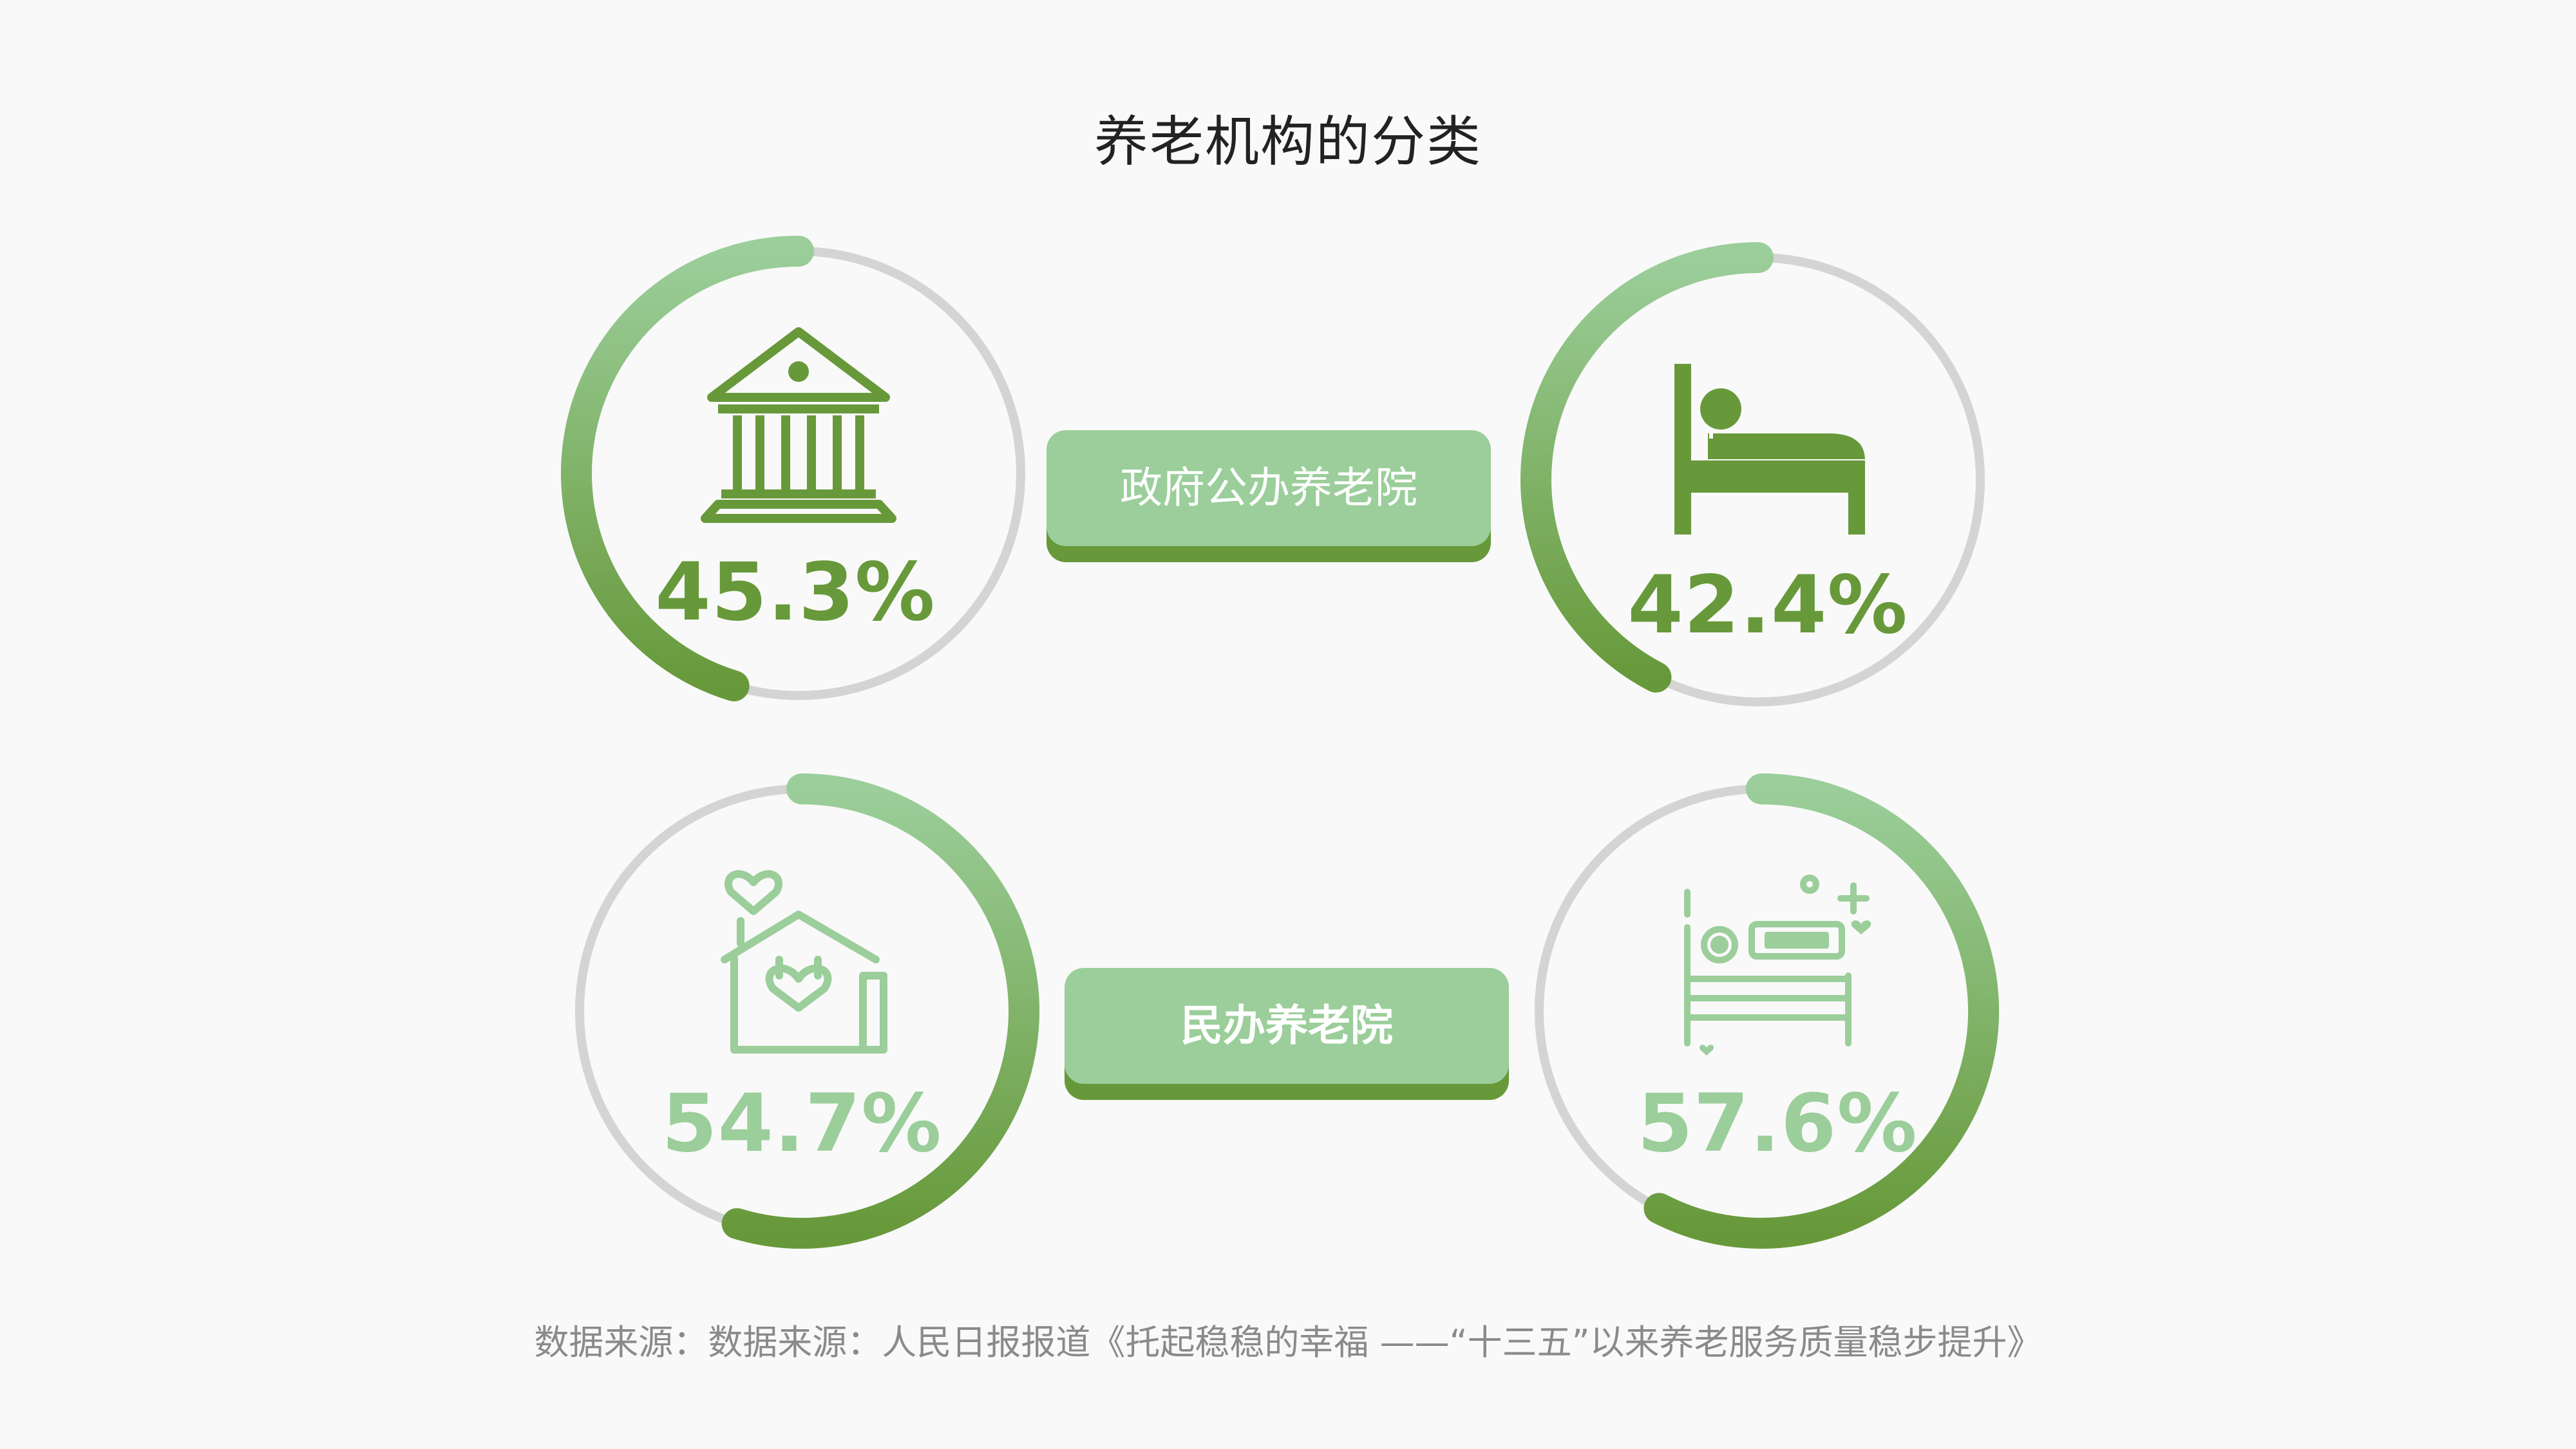  I want to click on value-public-building: 45.3%, so click(795, 592).